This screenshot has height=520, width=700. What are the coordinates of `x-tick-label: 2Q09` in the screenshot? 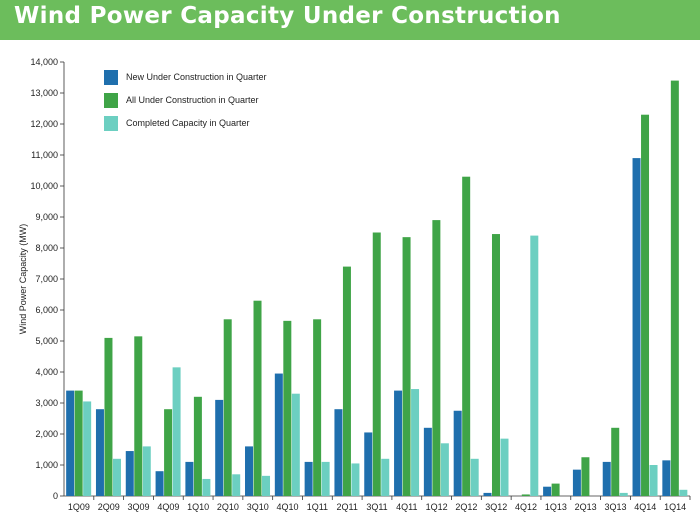 It's located at (109, 507).